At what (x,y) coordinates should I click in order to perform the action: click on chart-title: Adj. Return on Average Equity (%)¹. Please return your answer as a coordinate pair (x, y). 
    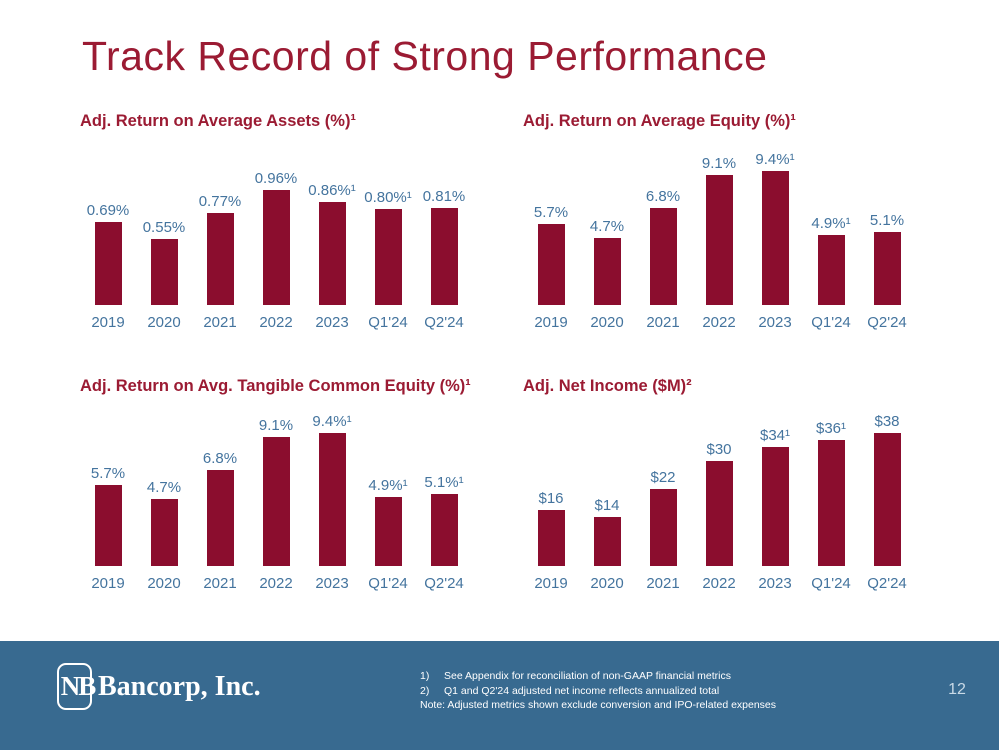
    Looking at the image, I should click on (659, 121).